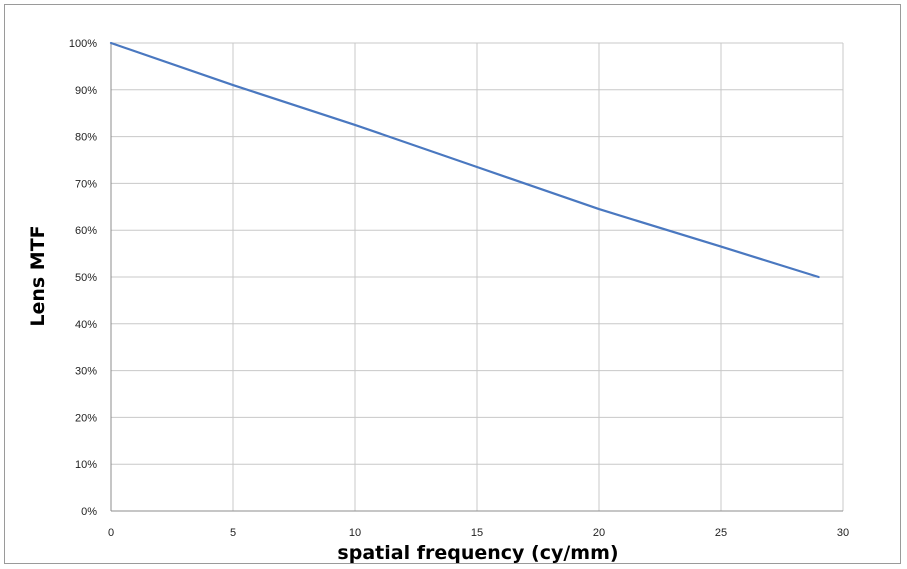  Describe the element at coordinates (86, 184) in the screenshot. I see `y-tick-label: 70%` at that location.